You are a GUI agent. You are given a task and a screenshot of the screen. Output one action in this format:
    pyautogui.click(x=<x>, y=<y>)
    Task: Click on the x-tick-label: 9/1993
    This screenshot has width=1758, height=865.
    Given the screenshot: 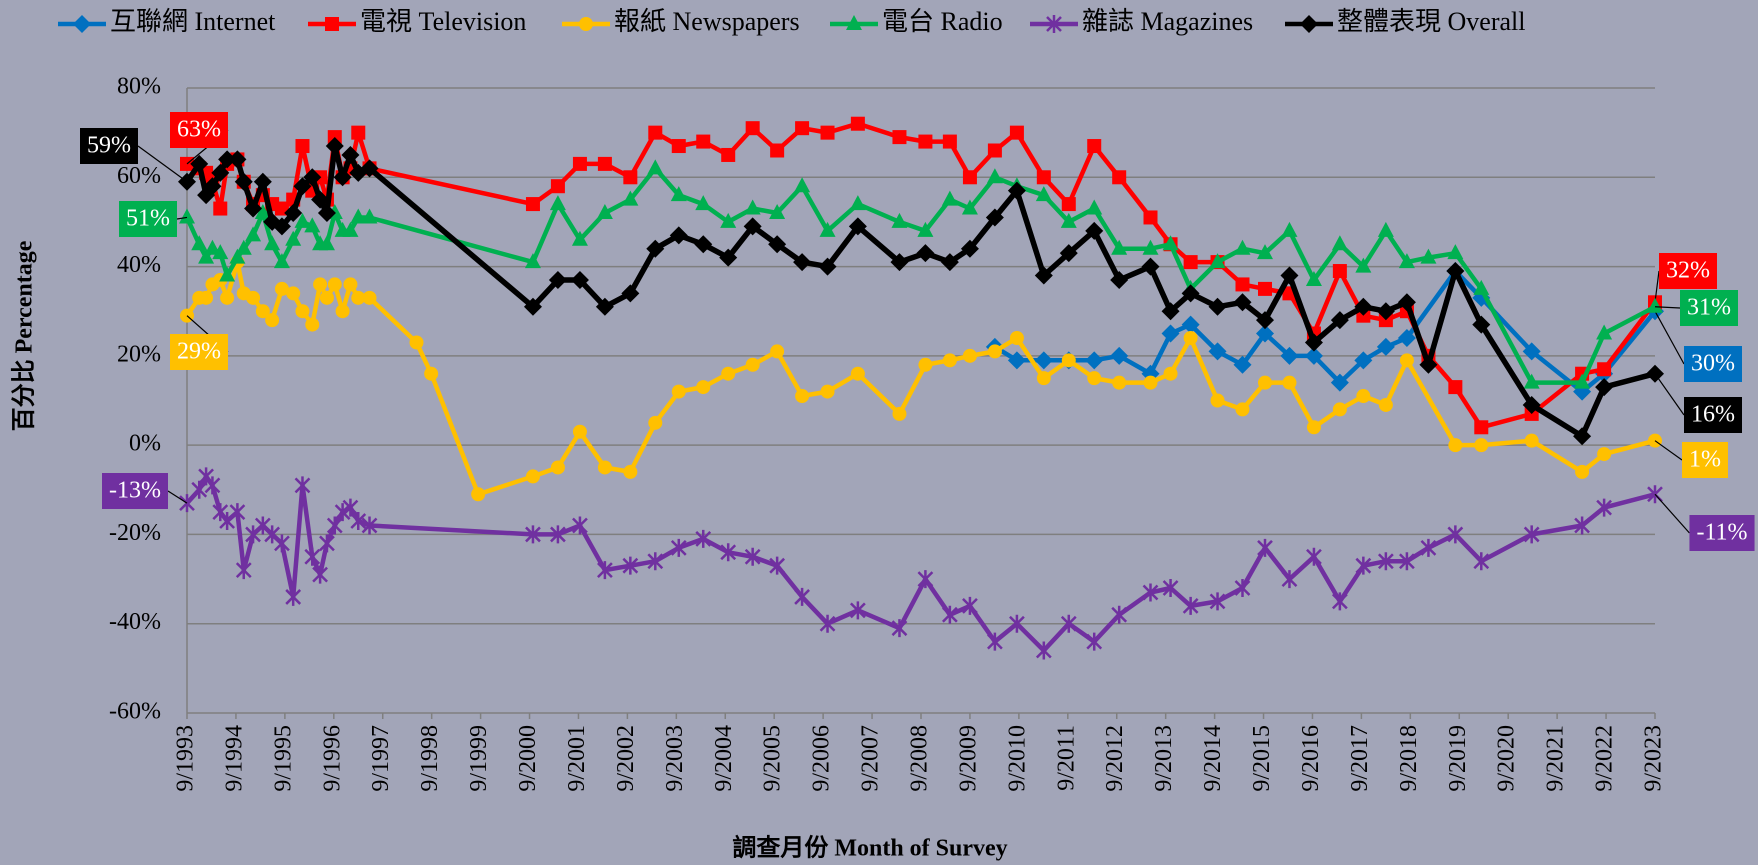 What is the action you would take?
    pyautogui.click(x=186, y=758)
    